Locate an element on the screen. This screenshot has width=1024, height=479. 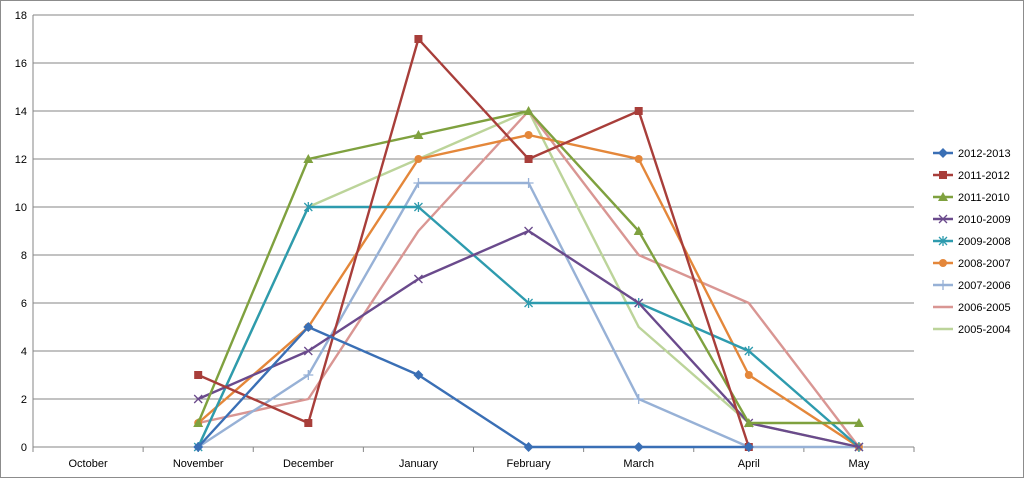
x-tick-label: April is located at coordinates (749, 464).